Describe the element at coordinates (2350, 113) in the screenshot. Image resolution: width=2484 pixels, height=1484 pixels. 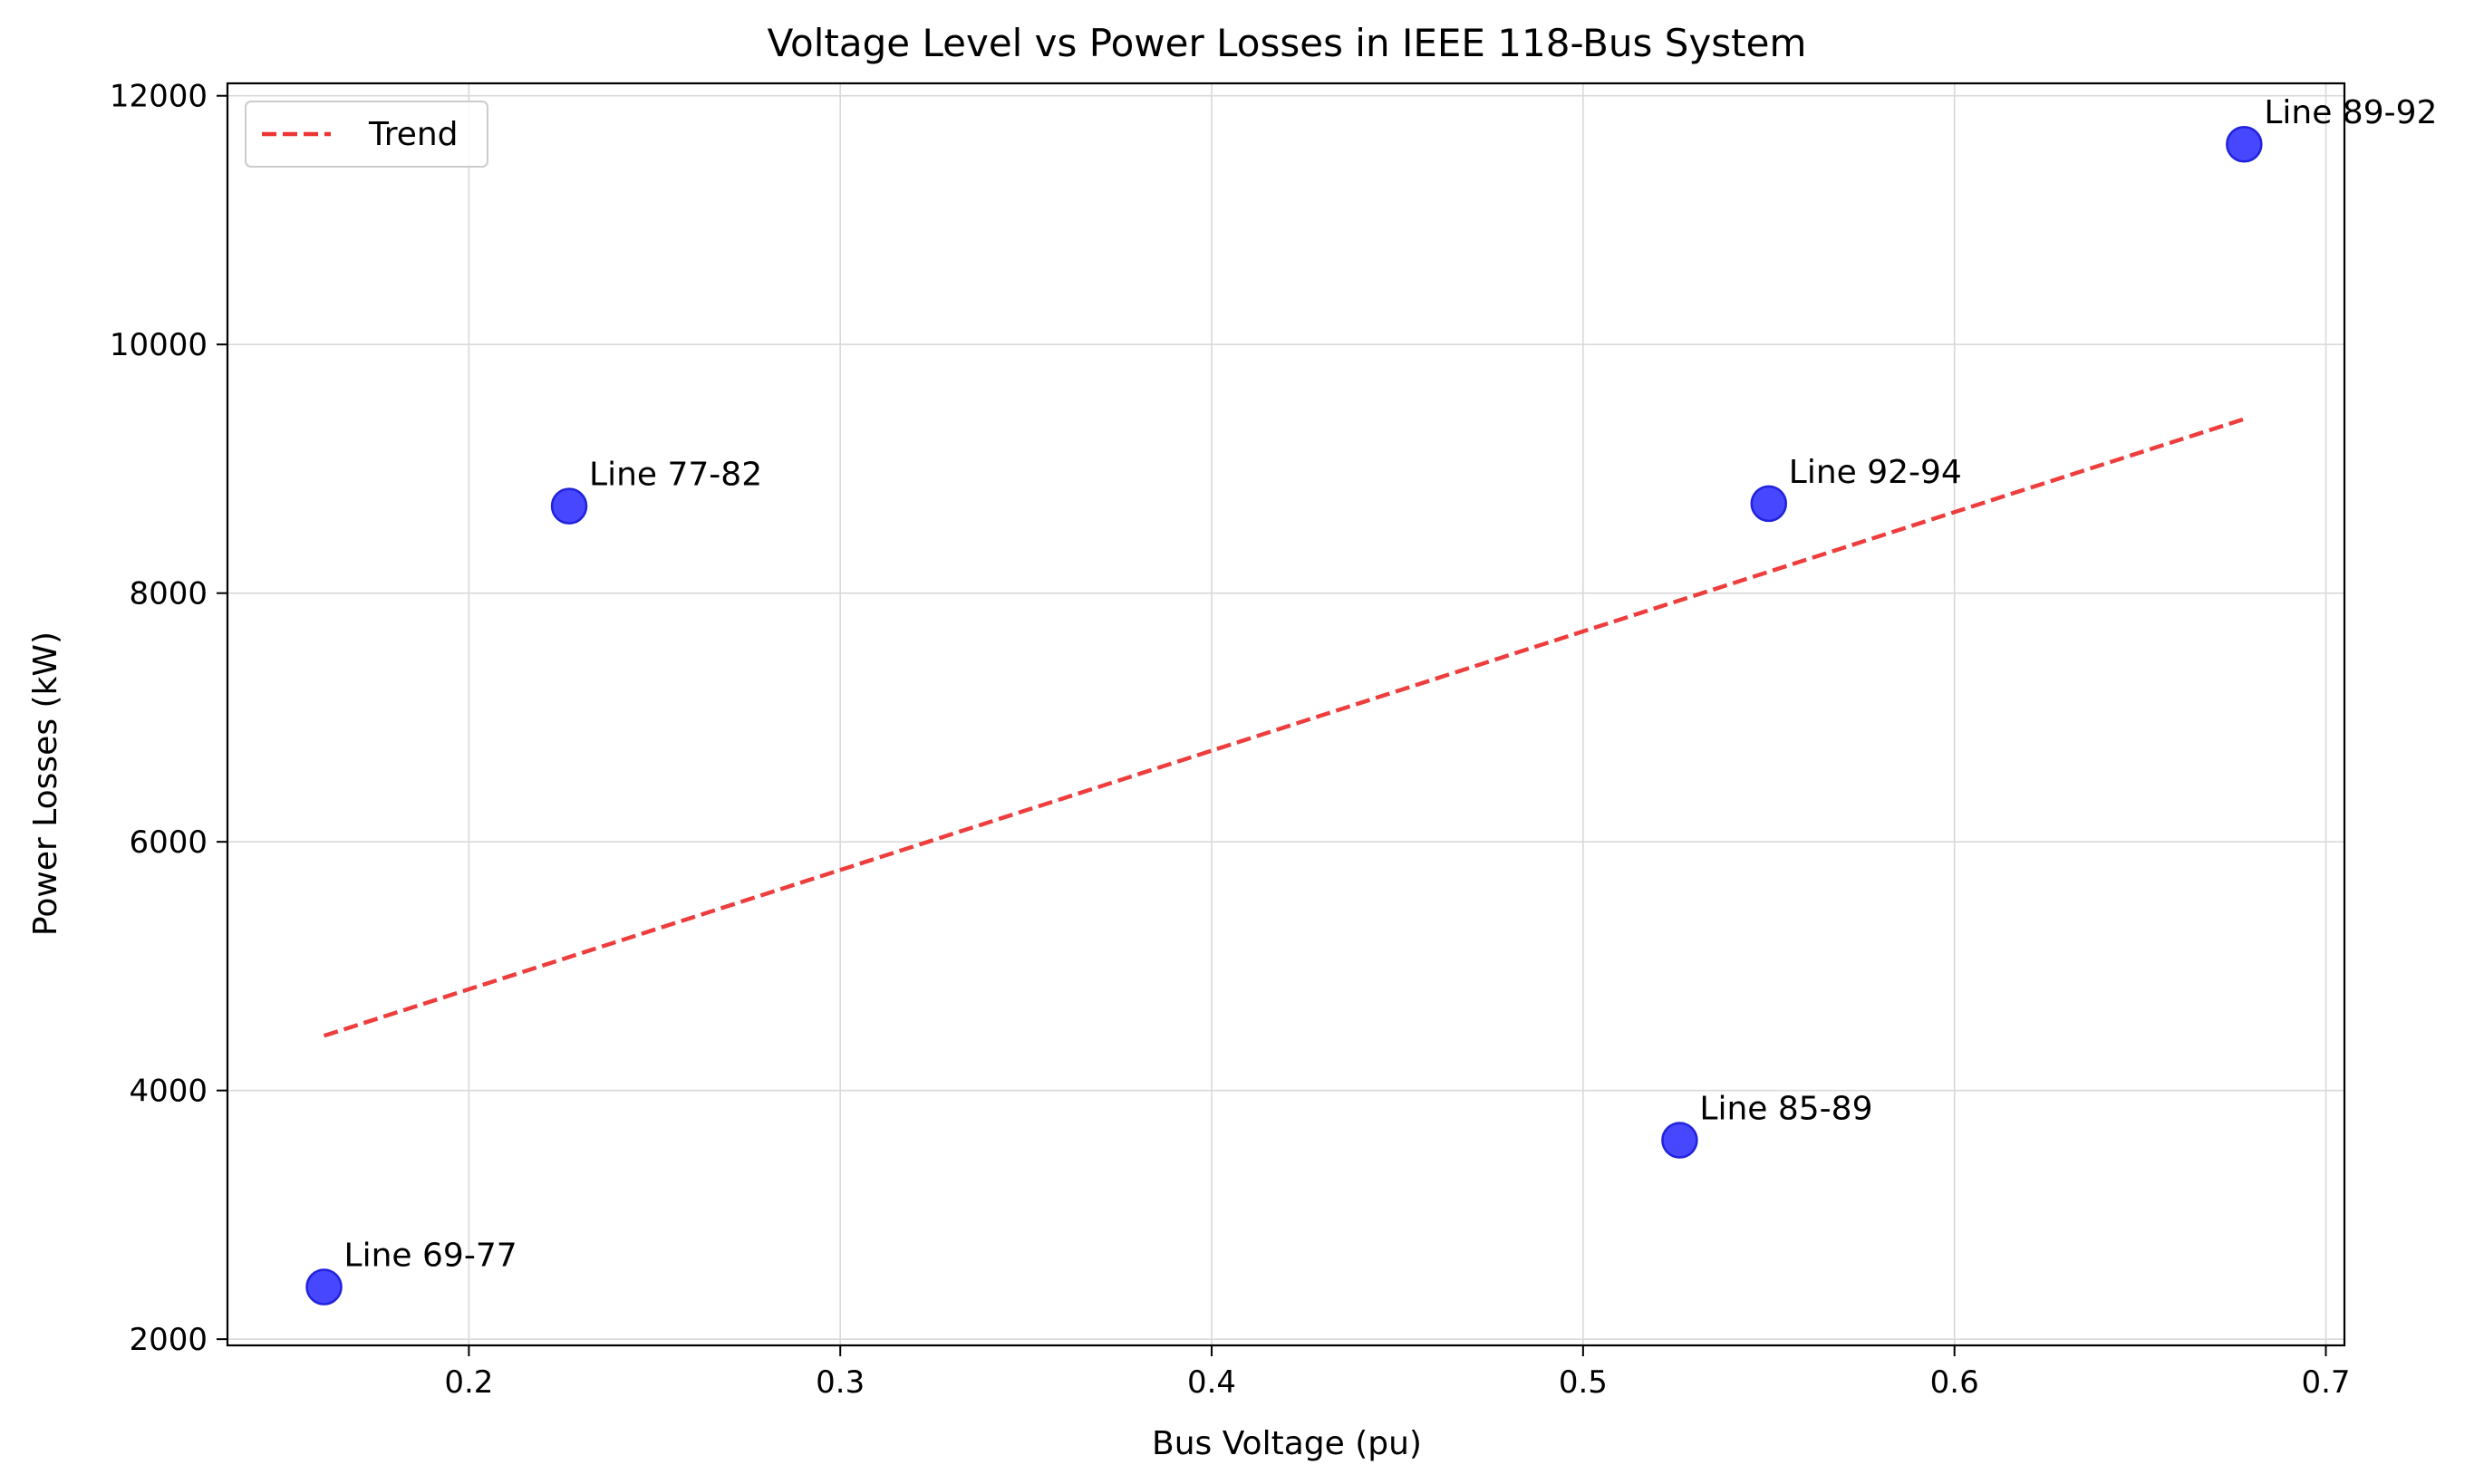
I see `point-annotation: Line 89-92` at that location.